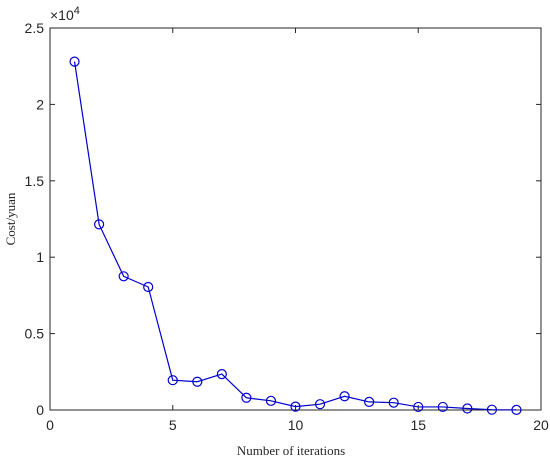  What do you see at coordinates (40, 104) in the screenshot?
I see `y-tick-label: 2` at bounding box center [40, 104].